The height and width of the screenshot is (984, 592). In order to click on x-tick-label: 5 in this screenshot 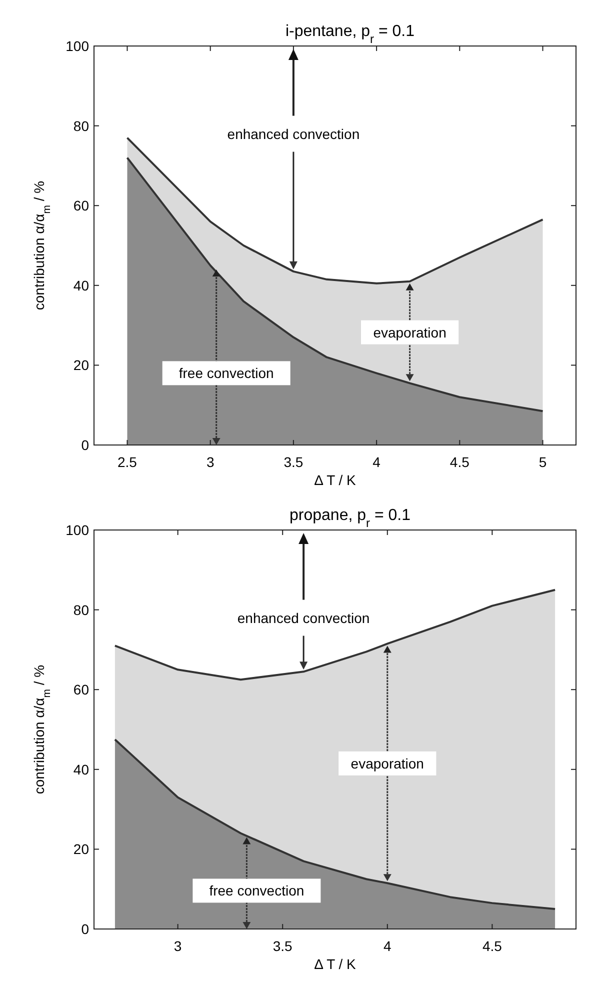, I will do `click(542, 462)`.